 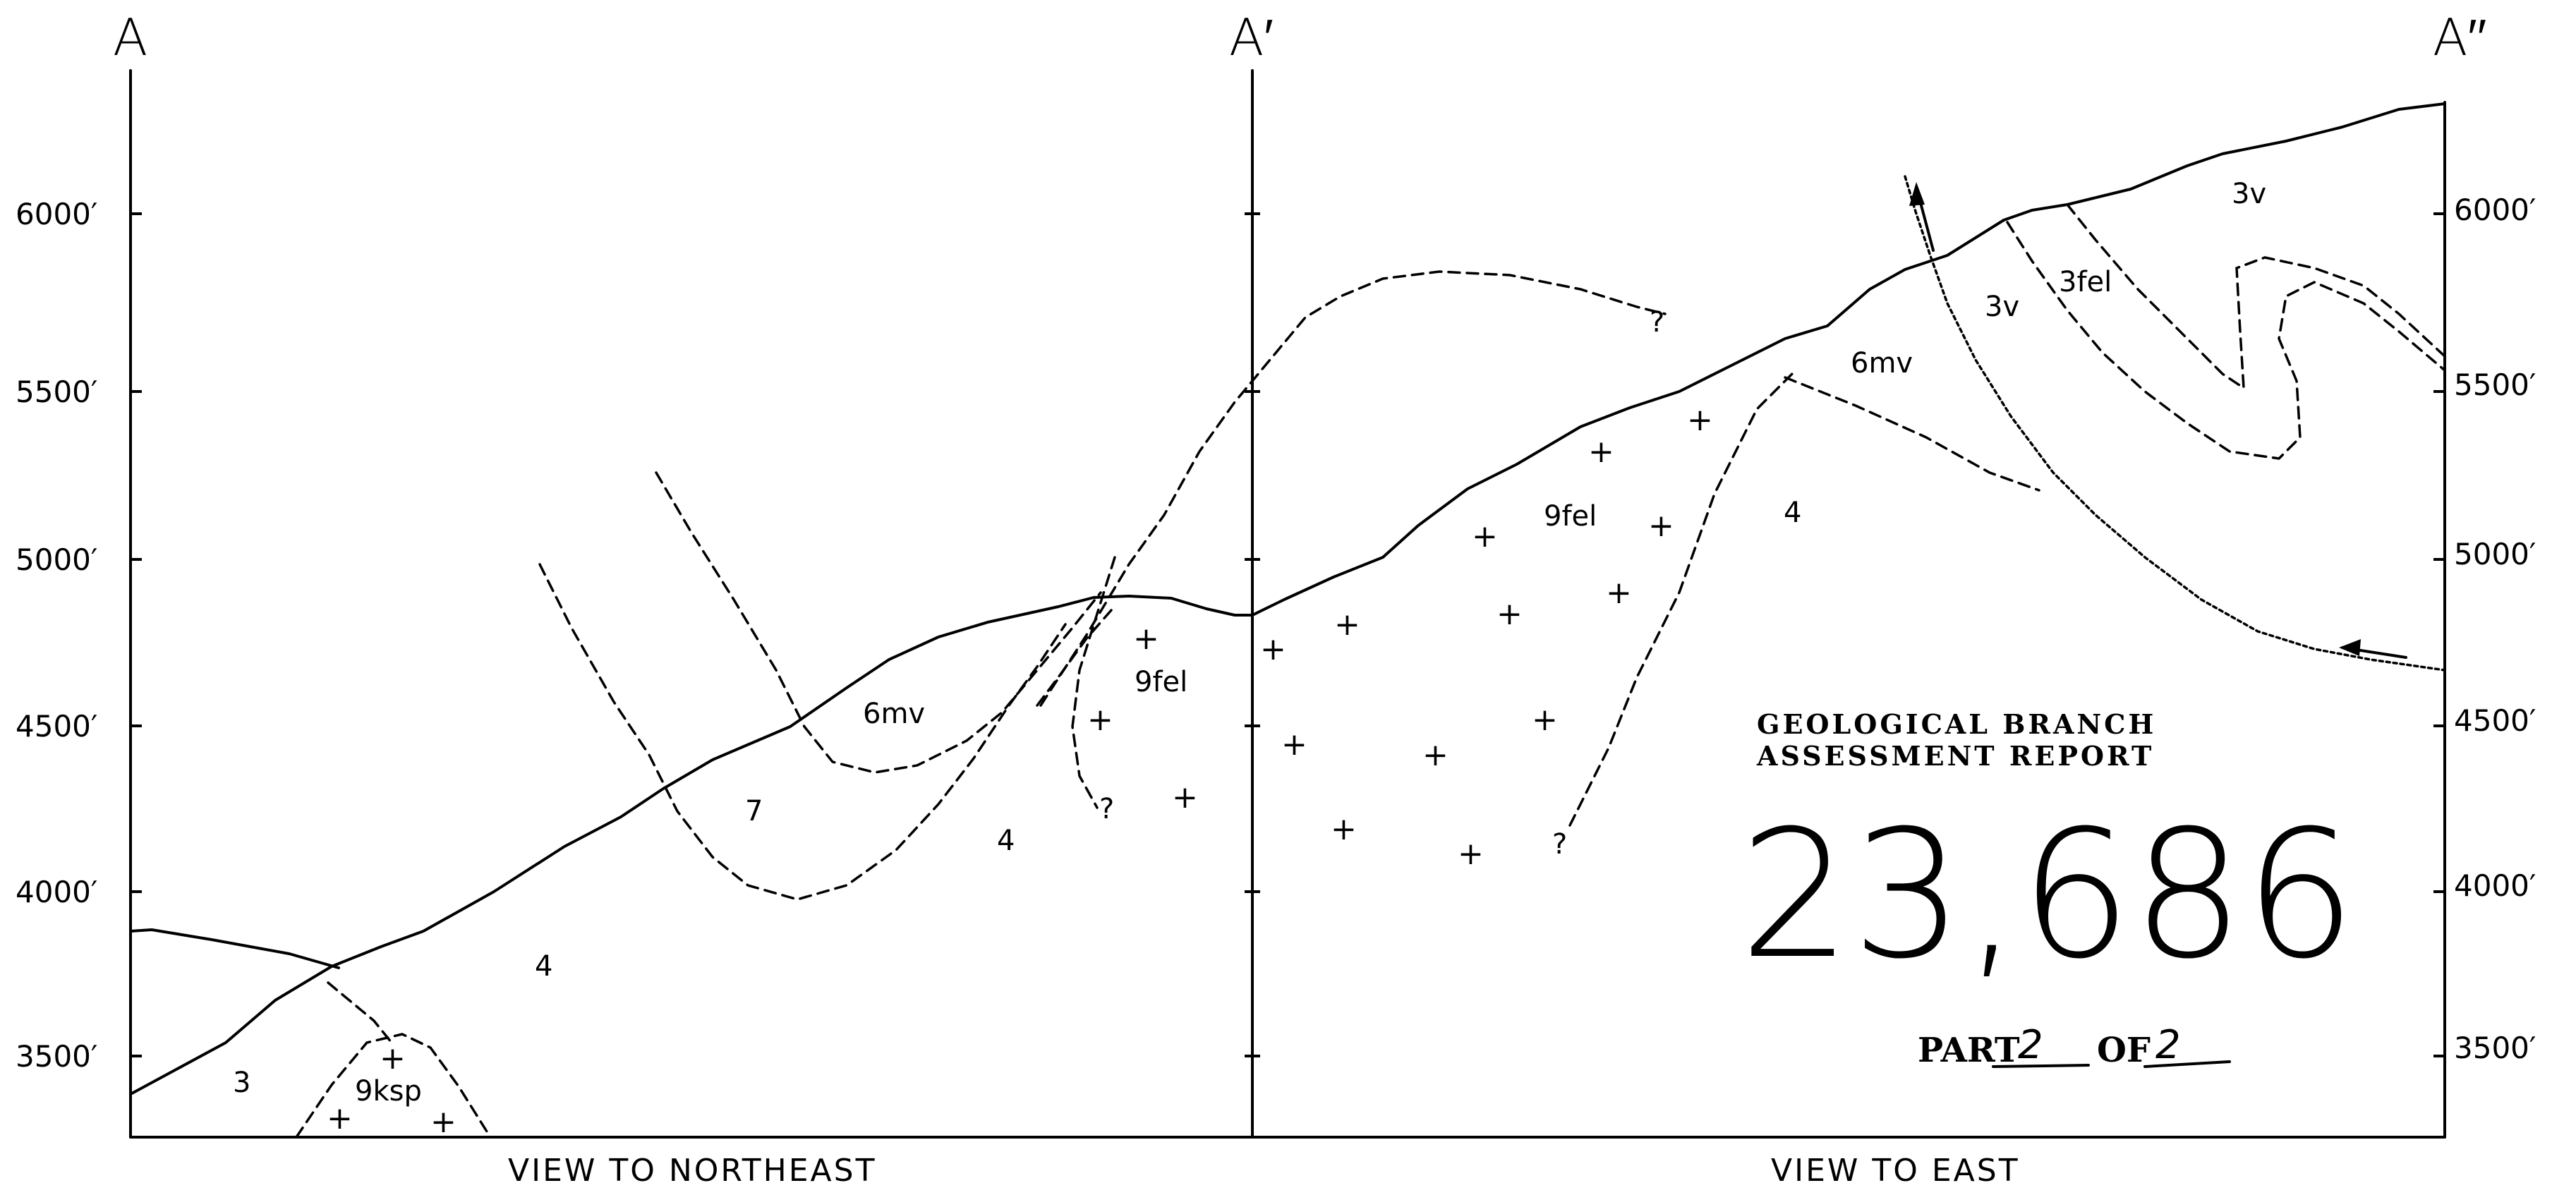 I want to click on of-underline, so click(x=2187, y=1064).